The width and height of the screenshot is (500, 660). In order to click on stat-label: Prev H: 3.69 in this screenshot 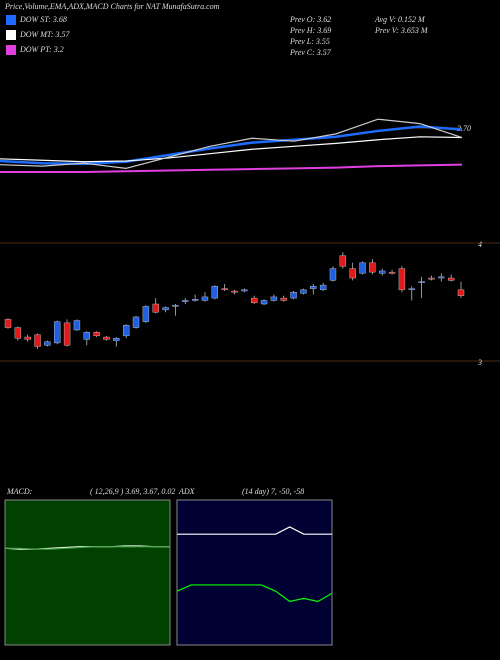, I will do `click(310, 30)`.